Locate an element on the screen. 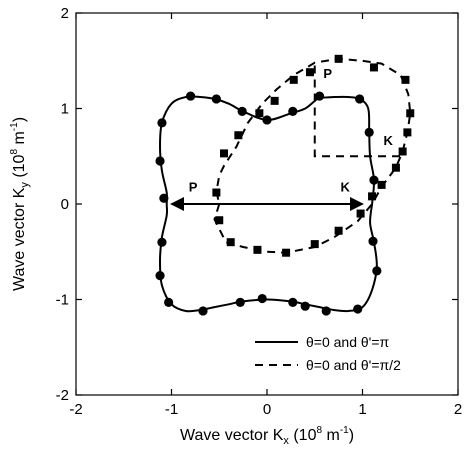 Image resolution: width=466 pixels, height=451 pixels. y-tick-label: -1 is located at coordinates (62, 300).